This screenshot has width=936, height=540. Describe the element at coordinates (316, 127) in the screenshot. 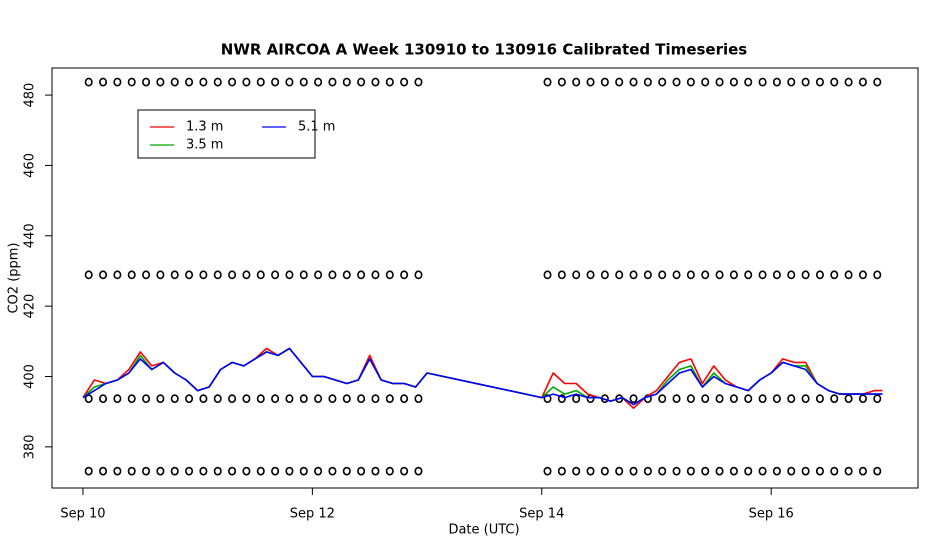

I see `legend-label: 5.1 m` at that location.